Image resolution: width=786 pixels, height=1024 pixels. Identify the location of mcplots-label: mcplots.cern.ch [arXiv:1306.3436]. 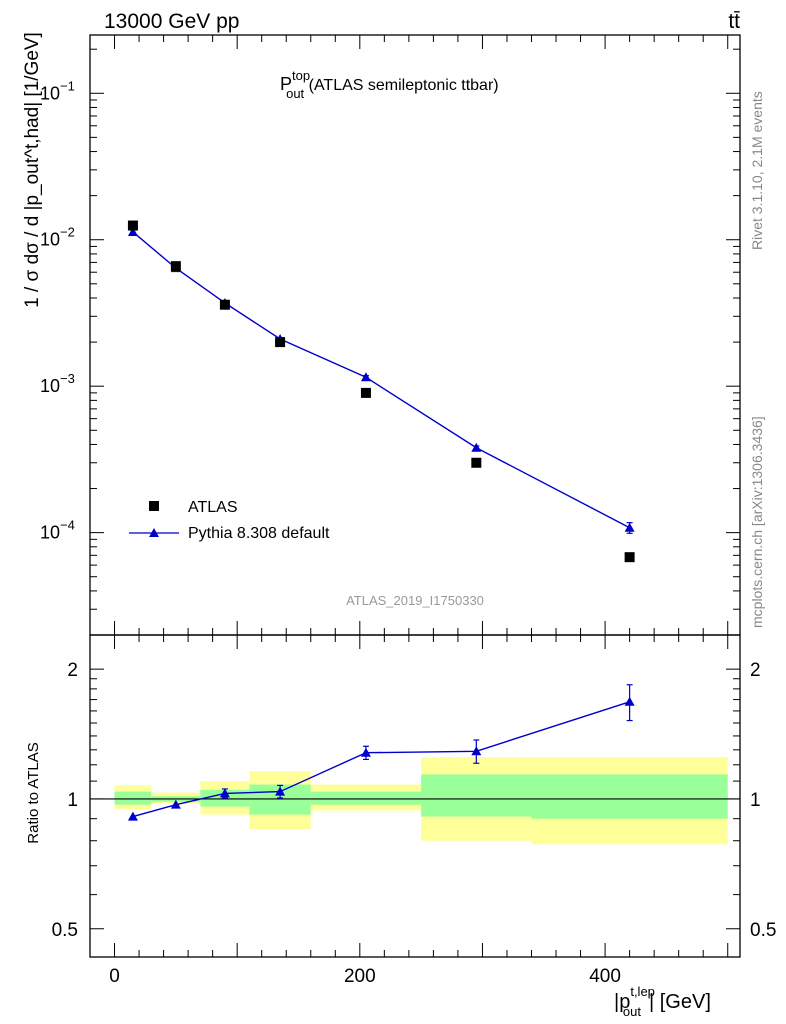
(757, 522).